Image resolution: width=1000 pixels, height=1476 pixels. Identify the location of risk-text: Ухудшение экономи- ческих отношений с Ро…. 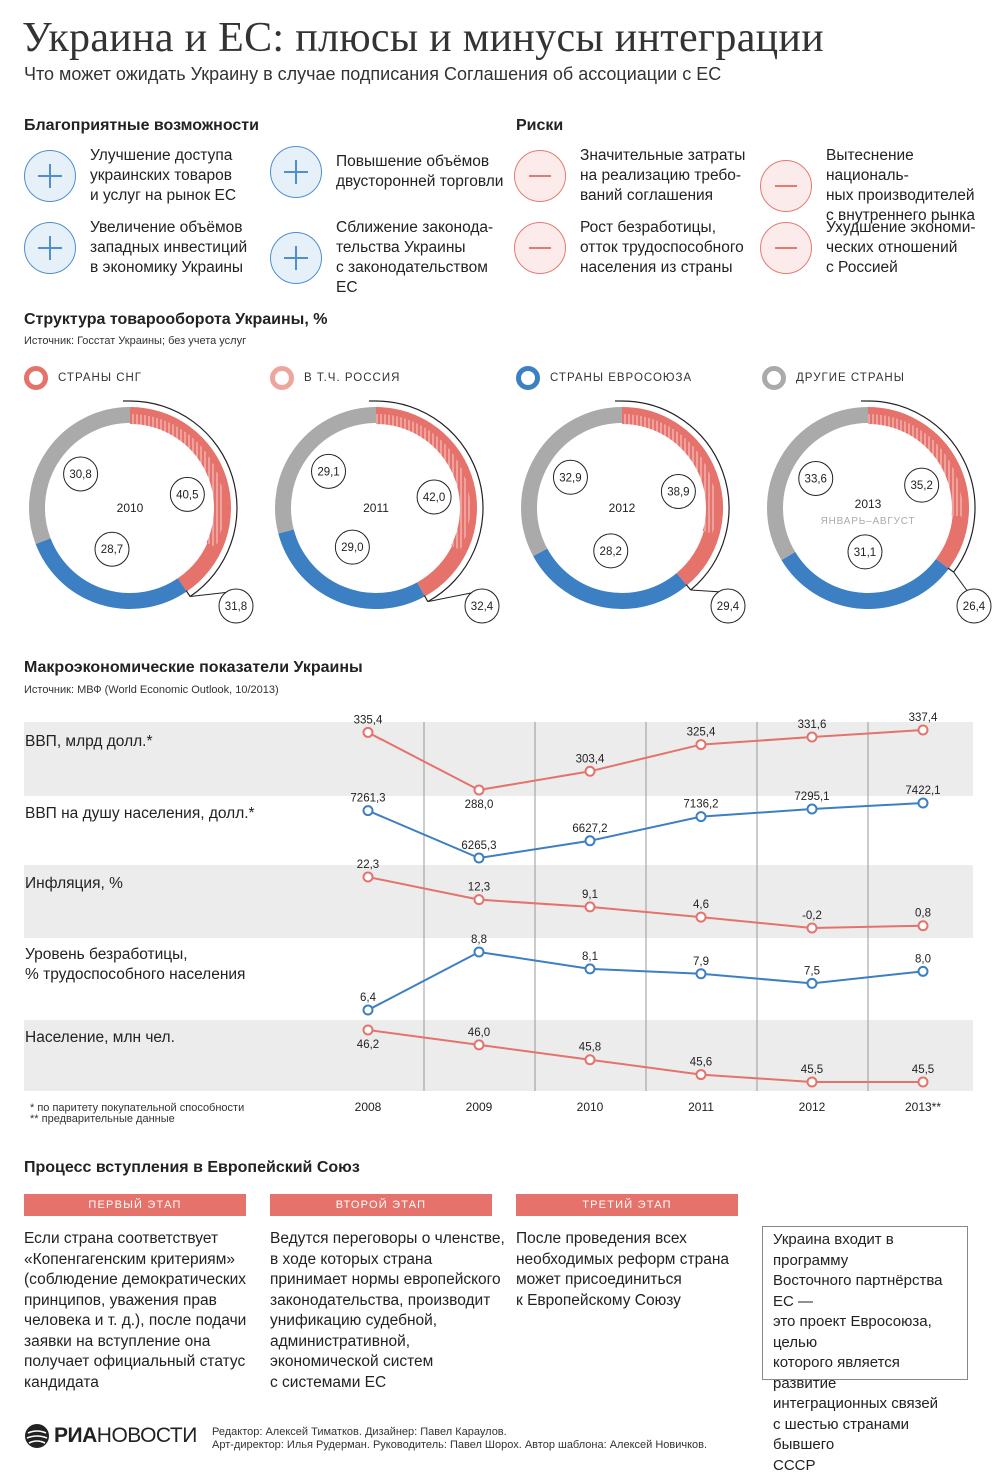
(901, 247).